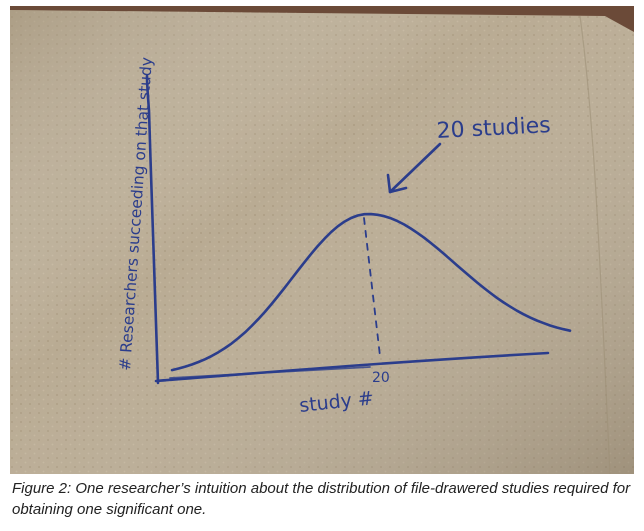 The width and height of the screenshot is (644, 531). What do you see at coordinates (152, 229) in the screenshot?
I see `y-axis` at bounding box center [152, 229].